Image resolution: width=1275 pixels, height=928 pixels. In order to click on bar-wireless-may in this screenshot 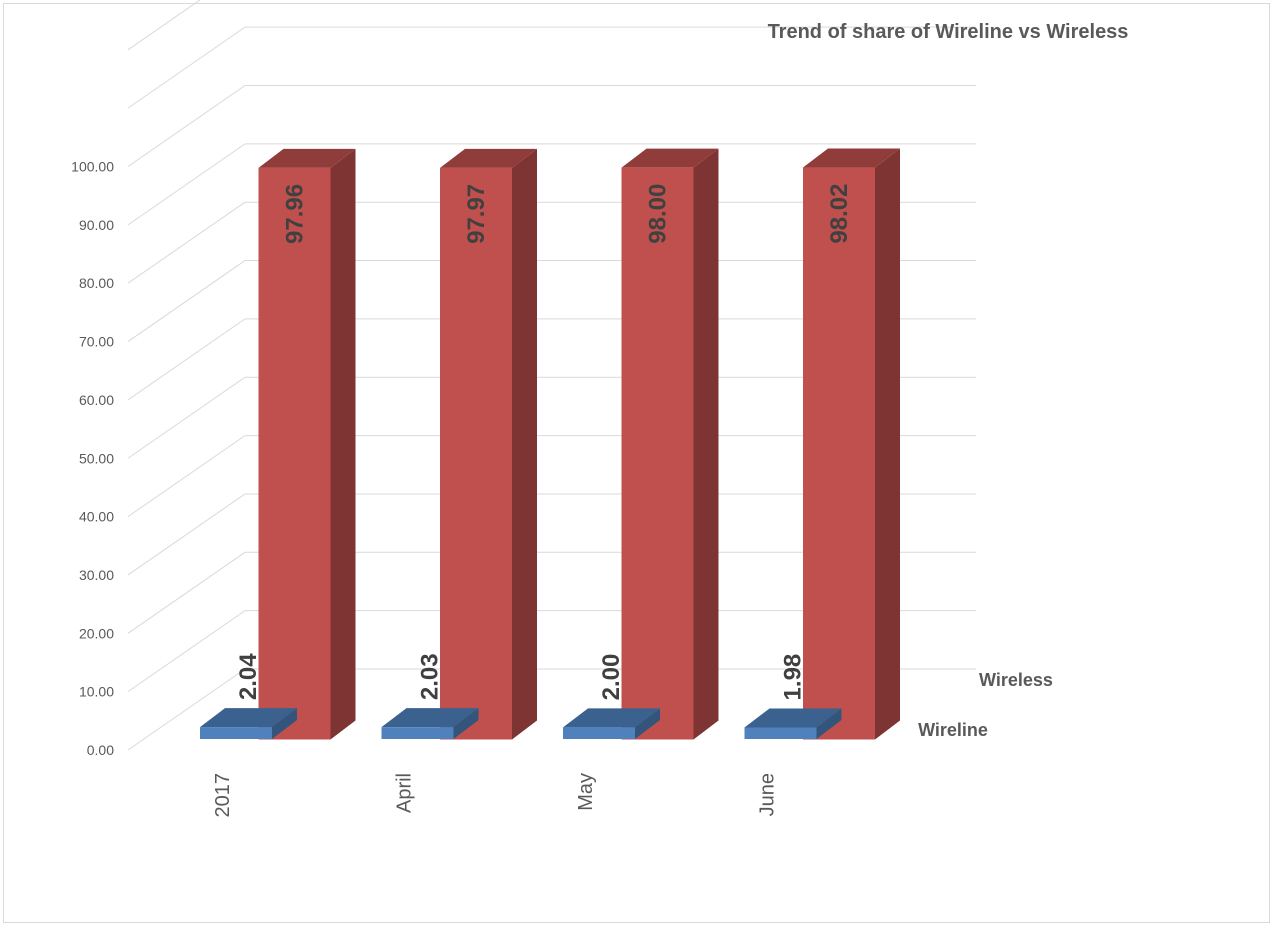, I will do `click(670, 444)`.